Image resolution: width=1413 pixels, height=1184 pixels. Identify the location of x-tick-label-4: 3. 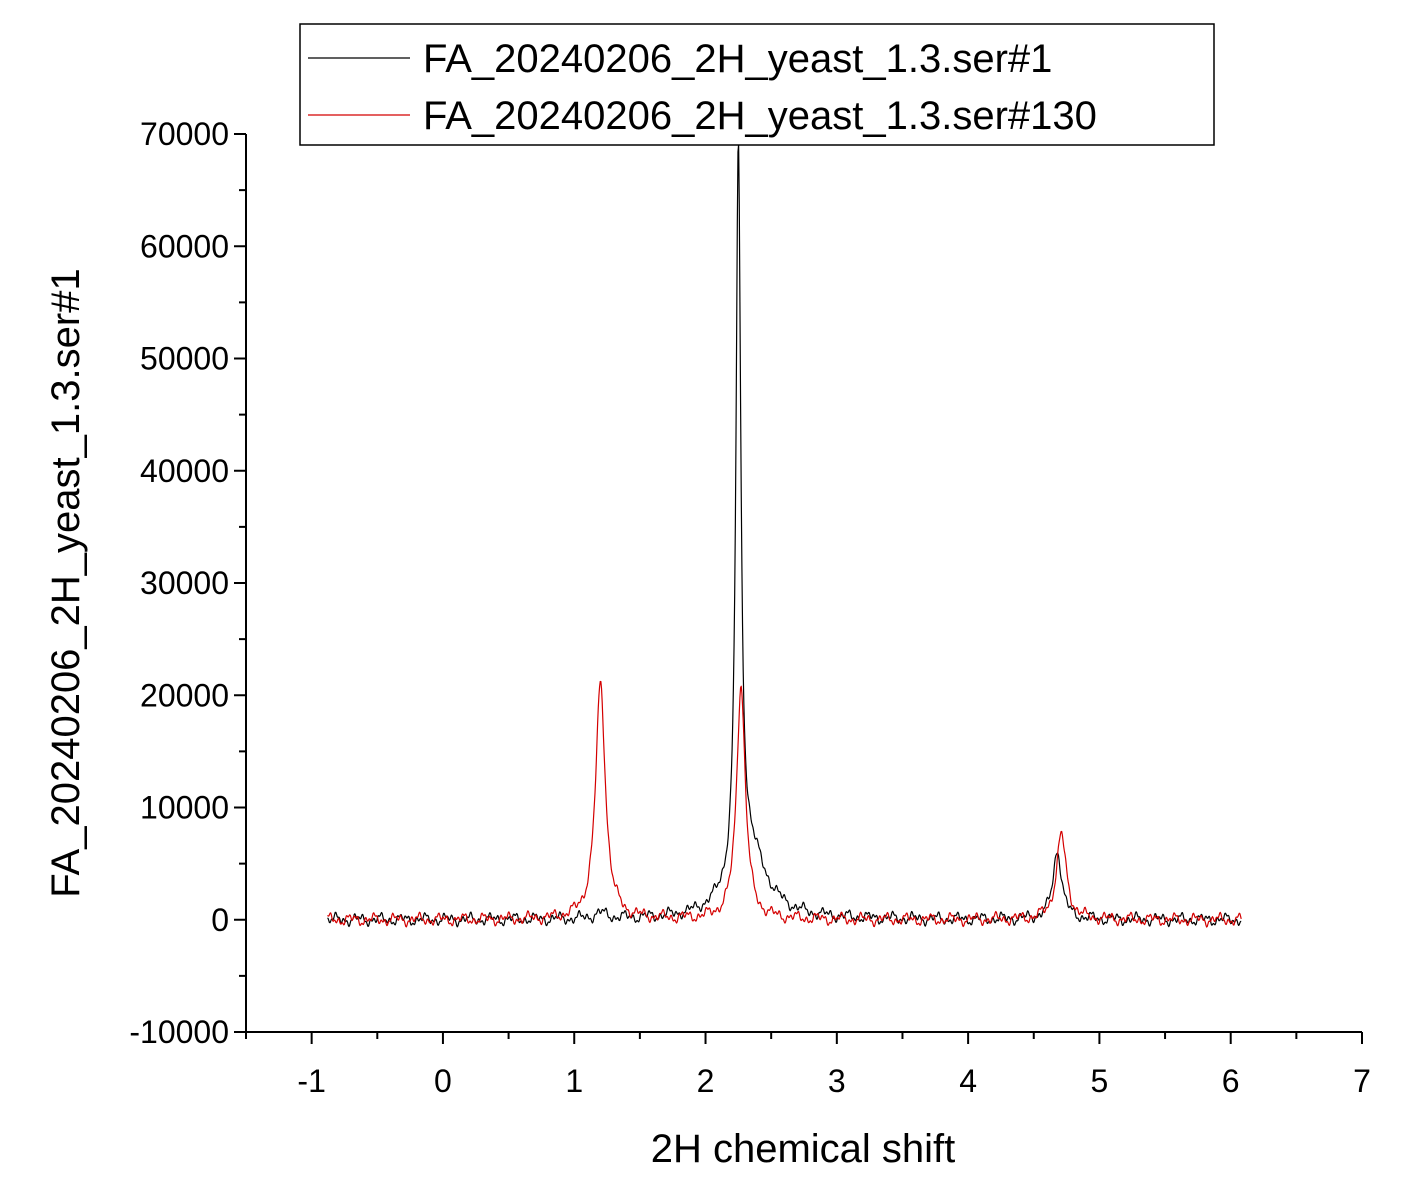
(837, 1081).